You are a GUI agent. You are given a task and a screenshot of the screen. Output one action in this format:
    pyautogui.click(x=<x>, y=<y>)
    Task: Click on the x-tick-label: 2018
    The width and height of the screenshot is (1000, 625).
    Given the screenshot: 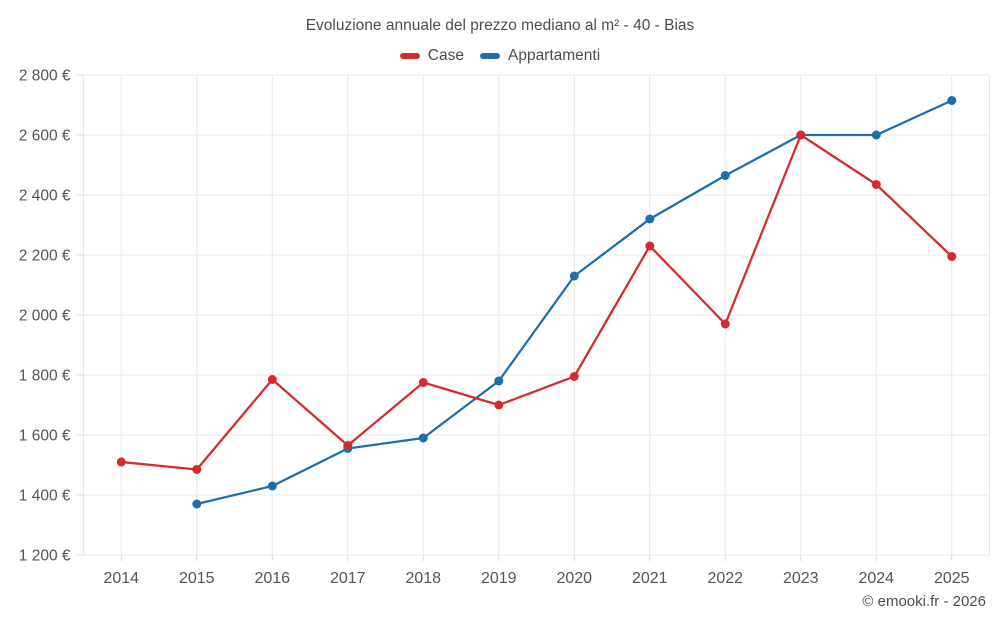 What is the action you would take?
    pyautogui.click(x=423, y=578)
    